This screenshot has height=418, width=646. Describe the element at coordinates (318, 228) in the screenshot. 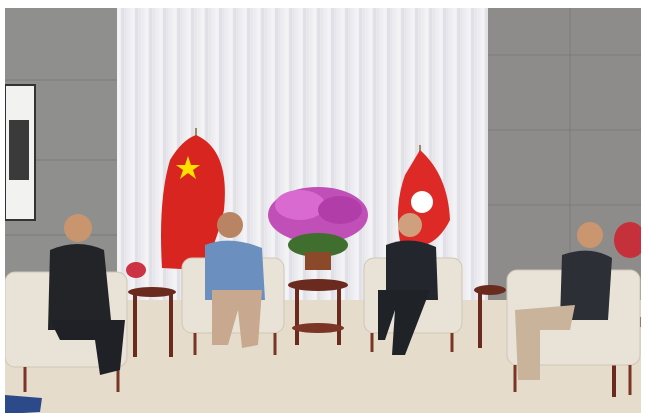

I see `orchid-arrangement` at that location.